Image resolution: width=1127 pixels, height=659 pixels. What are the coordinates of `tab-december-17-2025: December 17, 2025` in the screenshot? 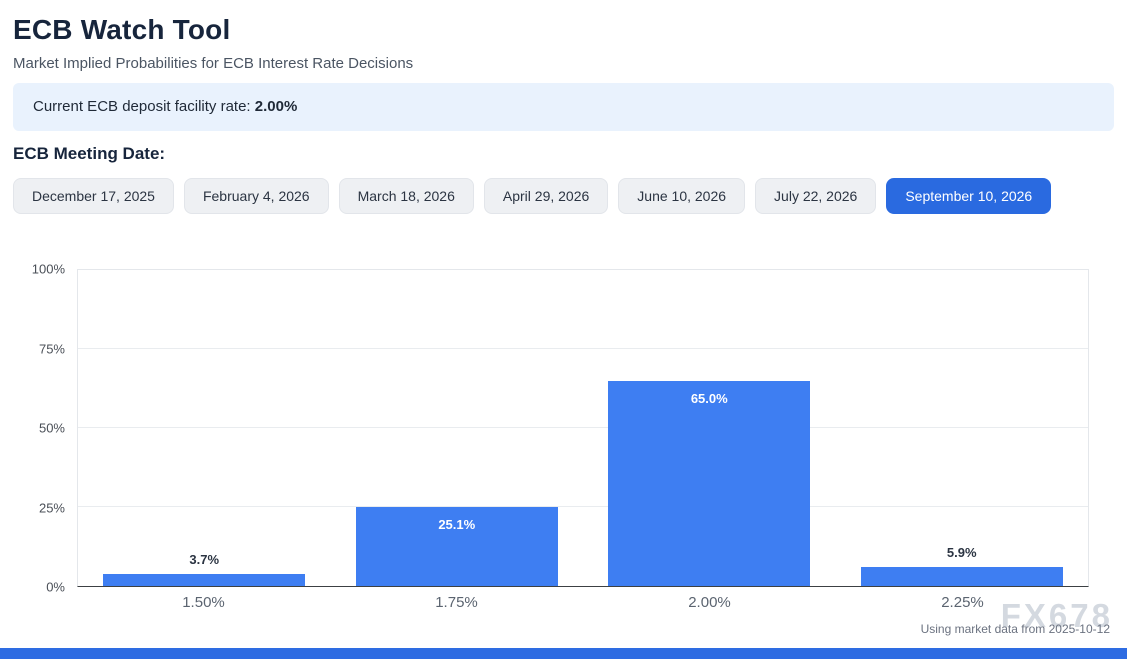 It's located at (93, 196).